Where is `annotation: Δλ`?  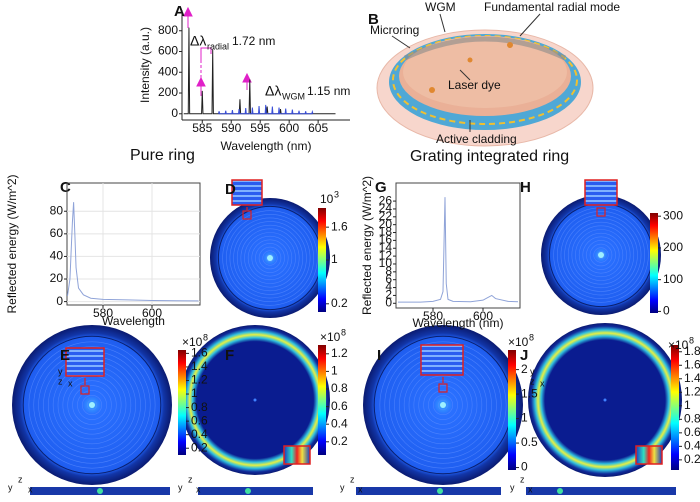
annotation: Δλ is located at coordinates (273, 91).